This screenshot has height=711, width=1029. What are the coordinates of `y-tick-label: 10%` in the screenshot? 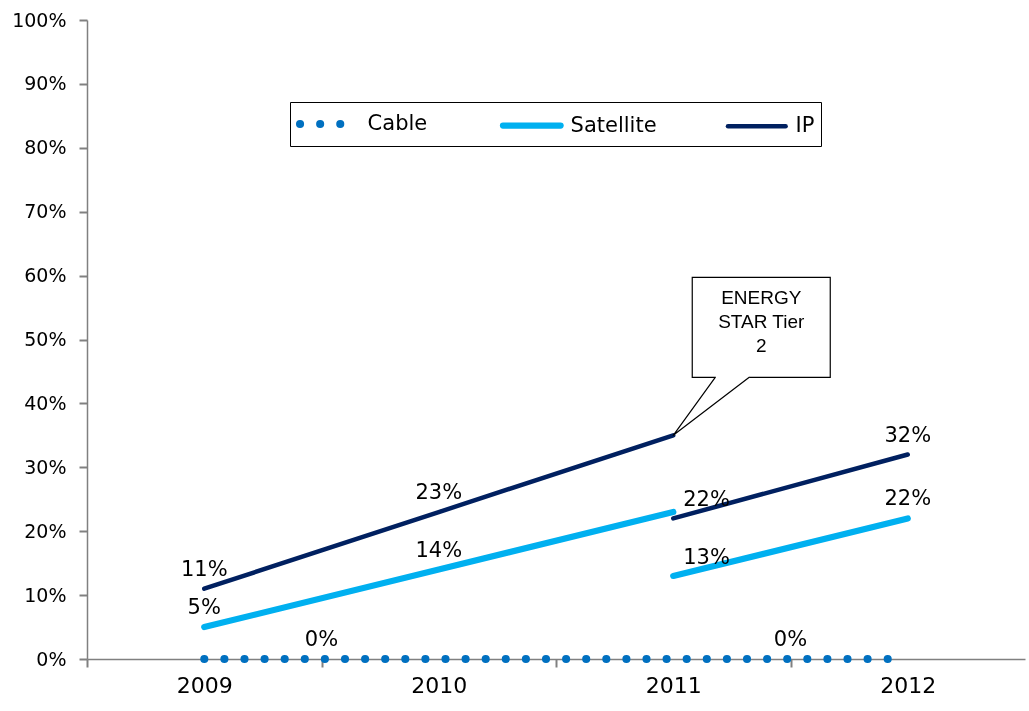 It's located at (45, 594).